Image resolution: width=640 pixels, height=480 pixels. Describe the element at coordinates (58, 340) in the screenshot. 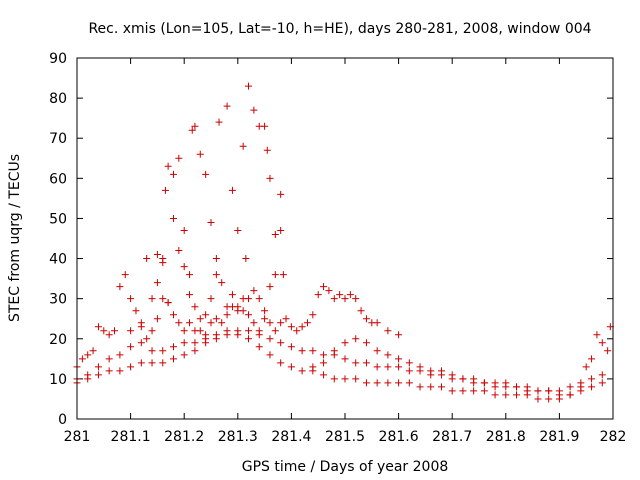

I see `y-tick-label: 20` at that location.